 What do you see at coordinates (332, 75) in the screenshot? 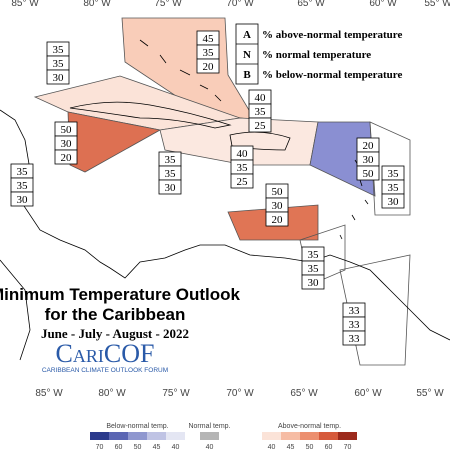
I see `legend-text: % below-normal temperature` at bounding box center [332, 75].